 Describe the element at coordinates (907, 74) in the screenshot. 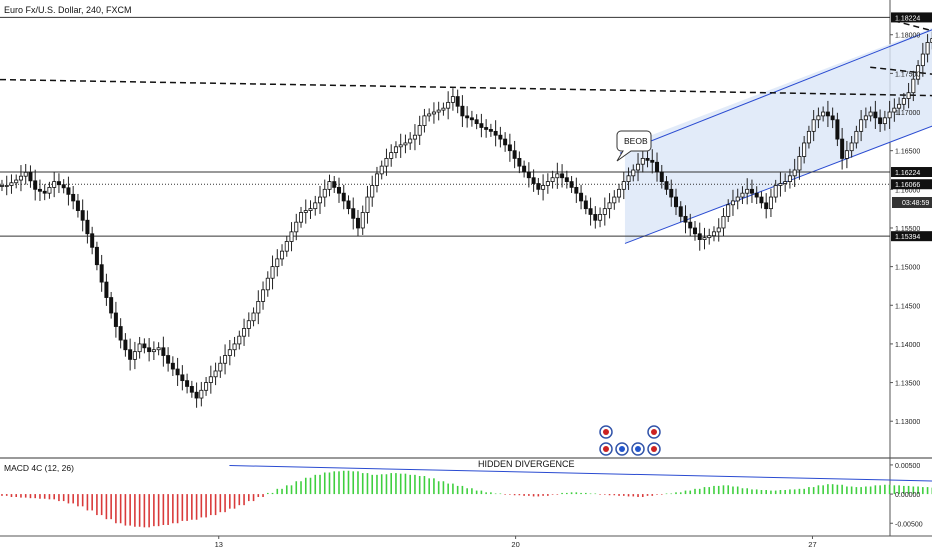

I see `price-tick-label: 1.17500` at that location.